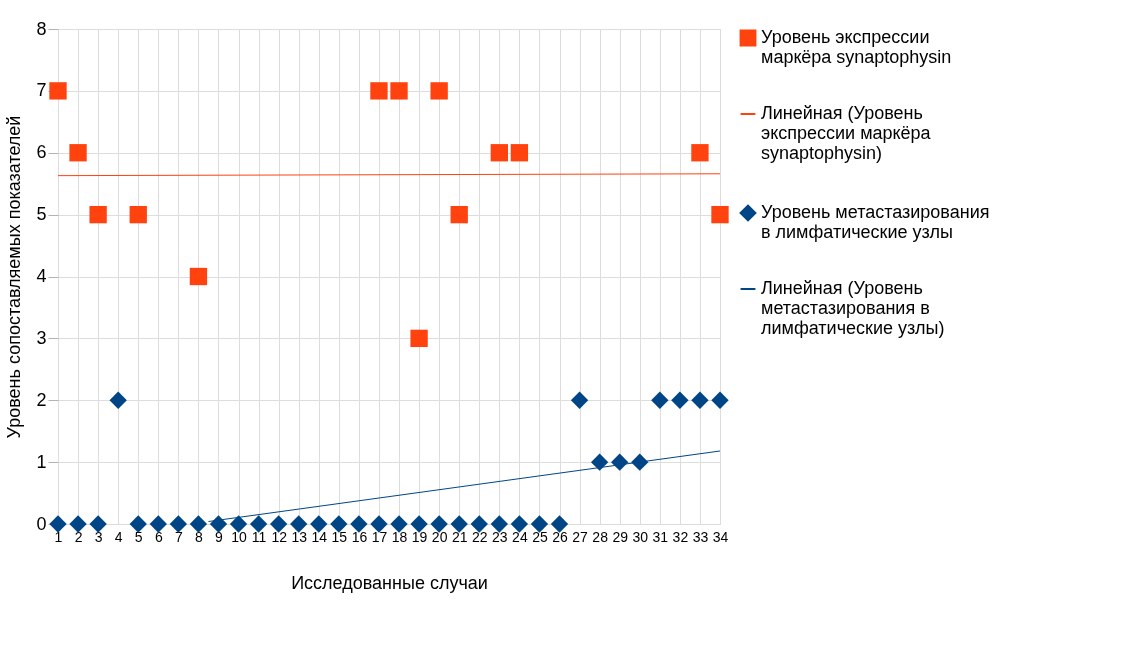 Image resolution: width=1137 pixels, height=649 pixels. Describe the element at coordinates (419, 536) in the screenshot. I see `x-tick-label: 19` at that location.